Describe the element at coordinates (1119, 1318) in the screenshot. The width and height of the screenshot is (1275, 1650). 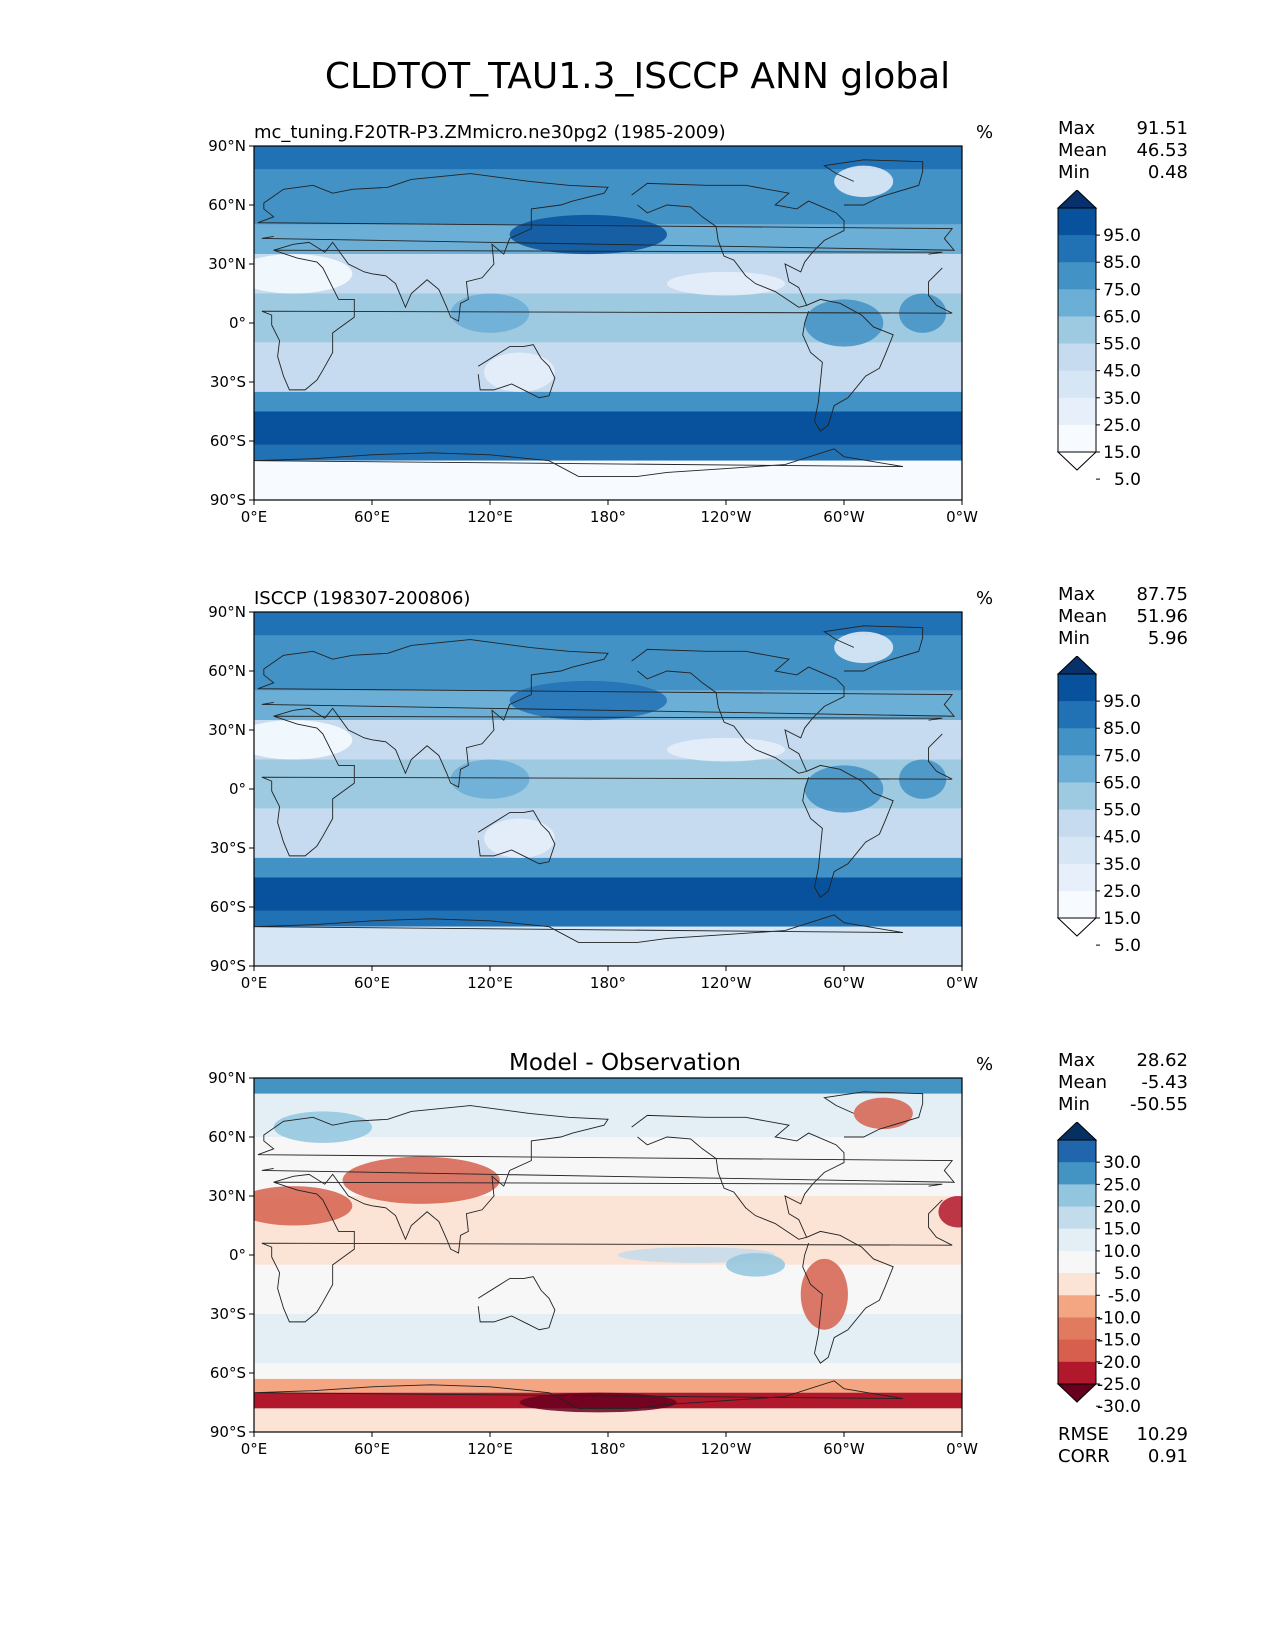
I see `colorbar-label: -10.0` at that location.